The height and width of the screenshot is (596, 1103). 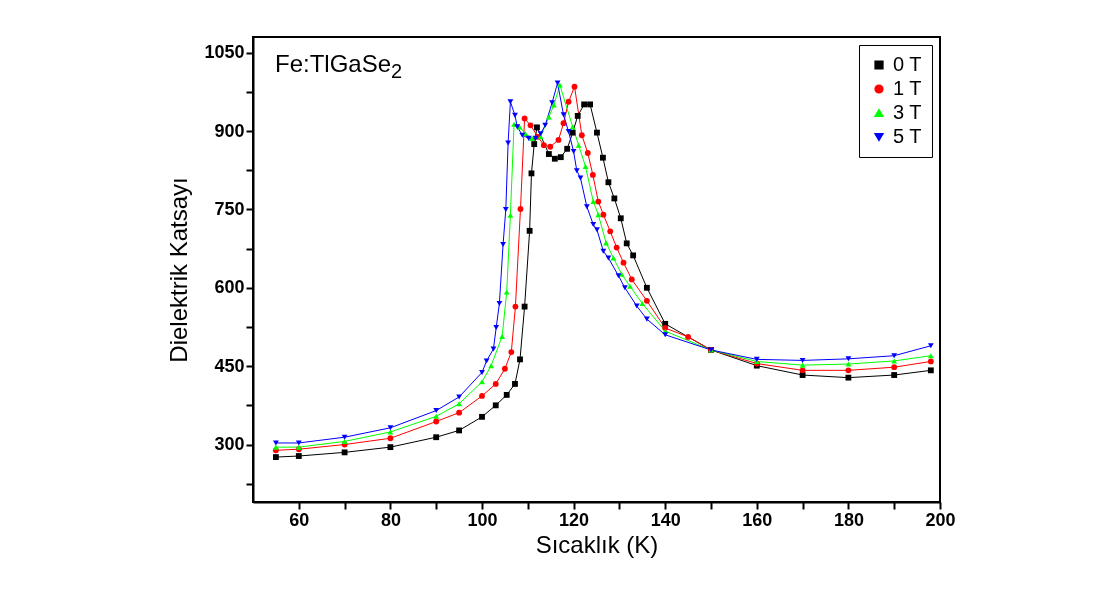 What do you see at coordinates (224, 52) in the screenshot?
I see `y-tick-label: 1050` at bounding box center [224, 52].